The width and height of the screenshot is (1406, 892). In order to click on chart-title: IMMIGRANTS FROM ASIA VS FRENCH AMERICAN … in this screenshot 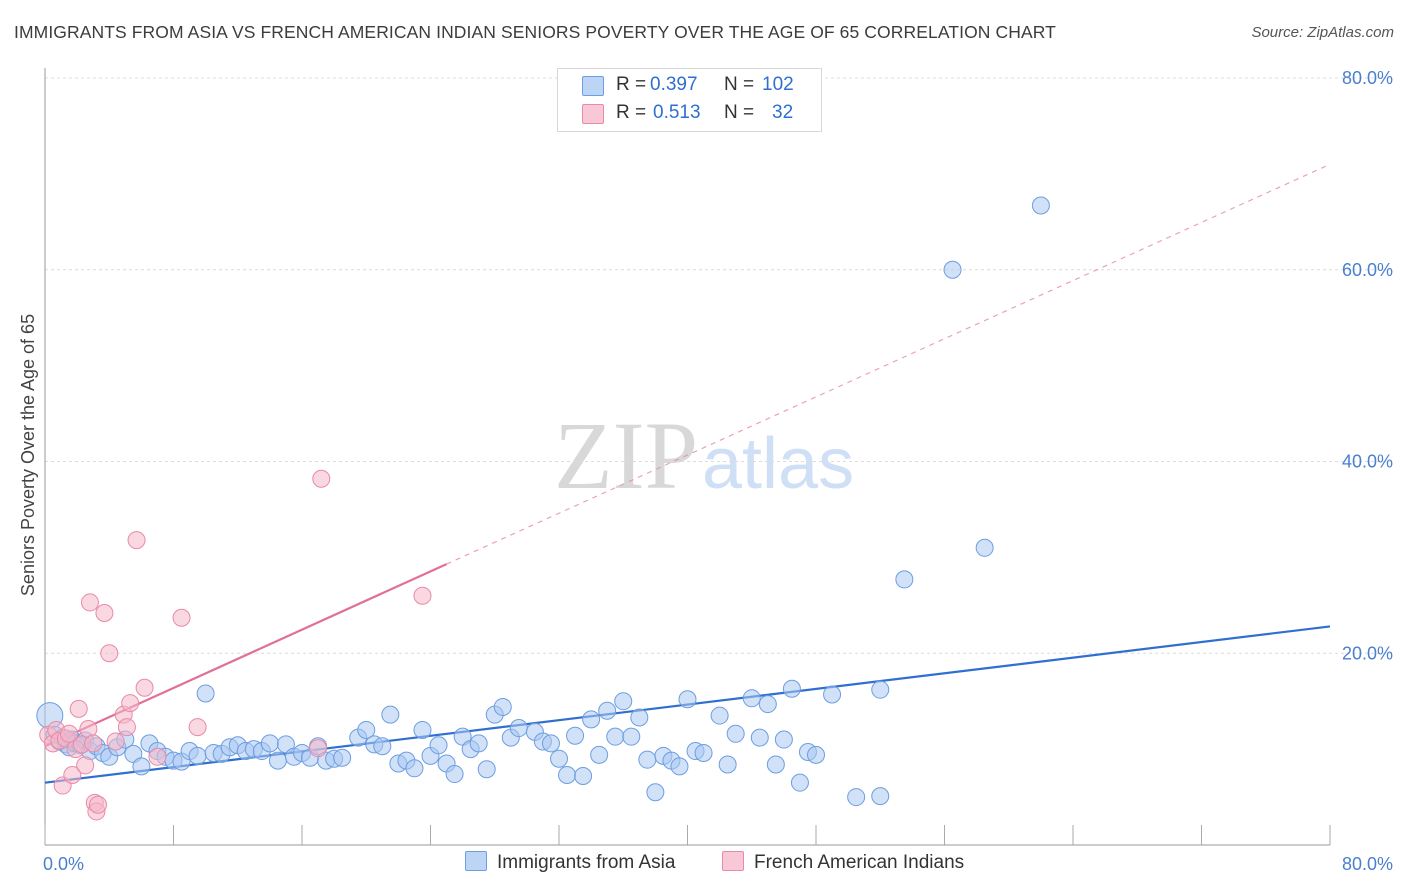, I will do `click(535, 32)`.